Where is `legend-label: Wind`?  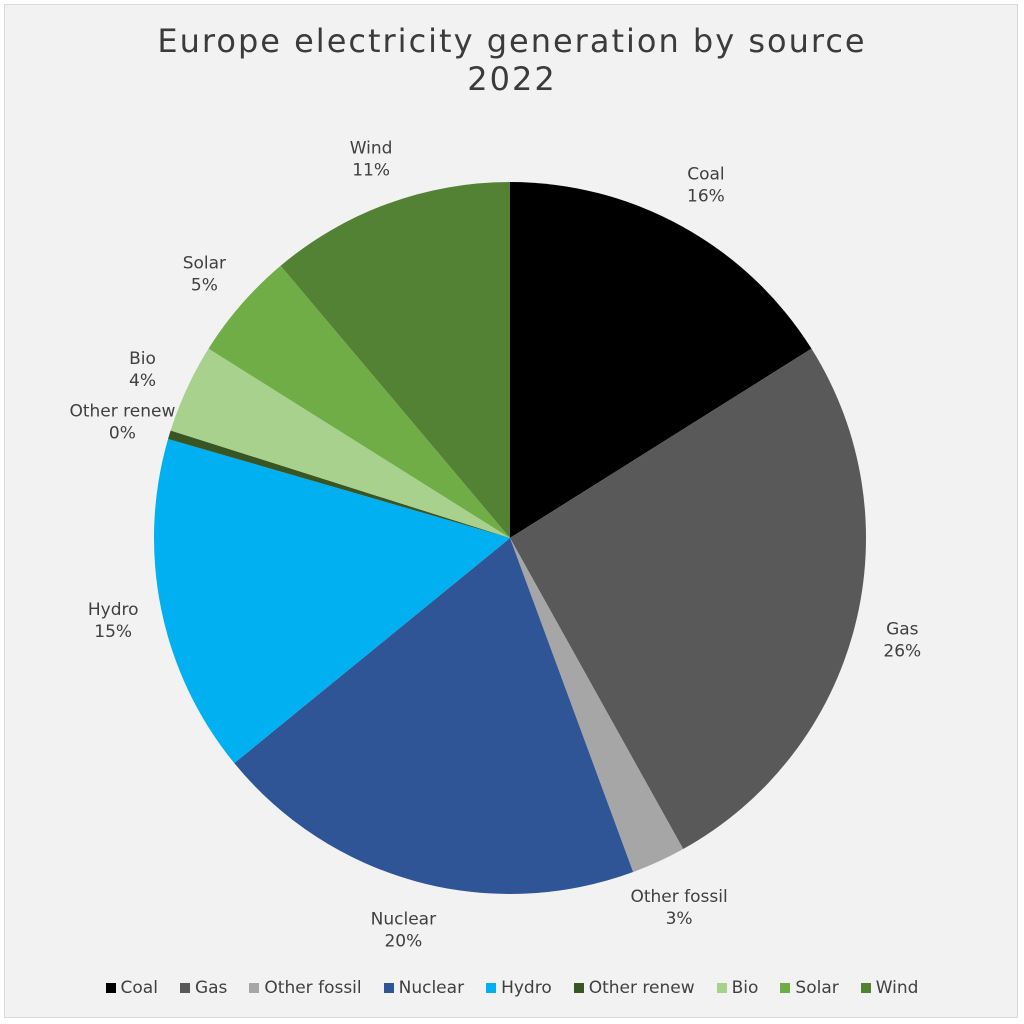 legend-label: Wind is located at coordinates (897, 988).